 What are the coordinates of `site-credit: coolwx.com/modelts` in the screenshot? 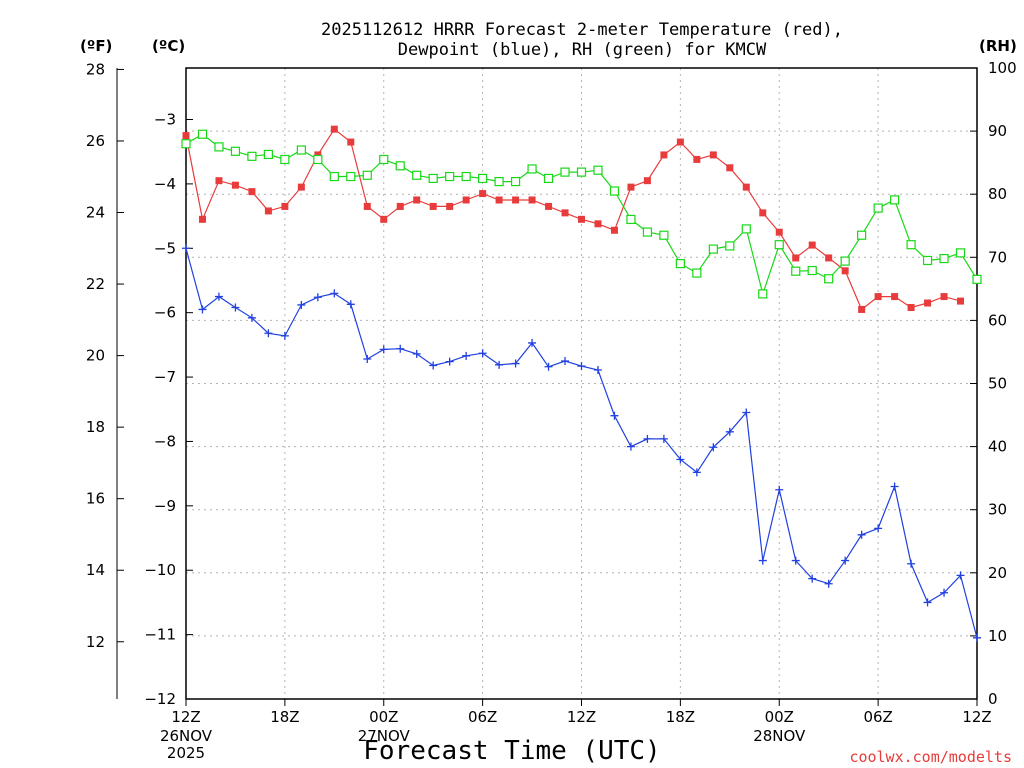 It's located at (930, 757).